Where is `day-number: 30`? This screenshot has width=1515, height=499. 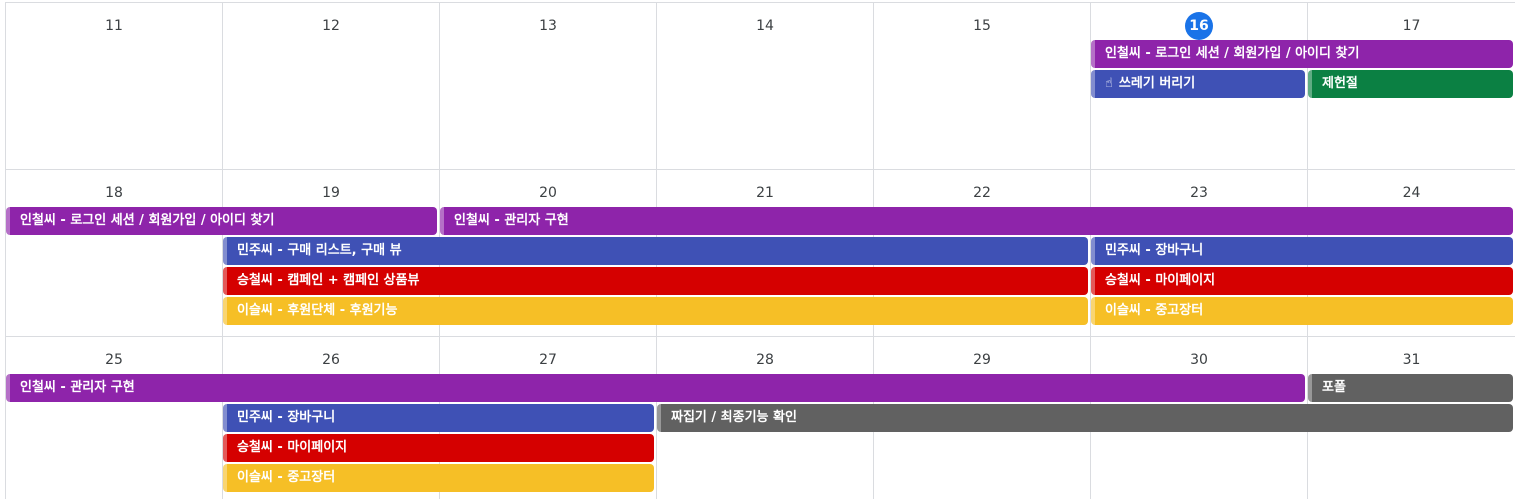 day-number: 30 is located at coordinates (1199, 360).